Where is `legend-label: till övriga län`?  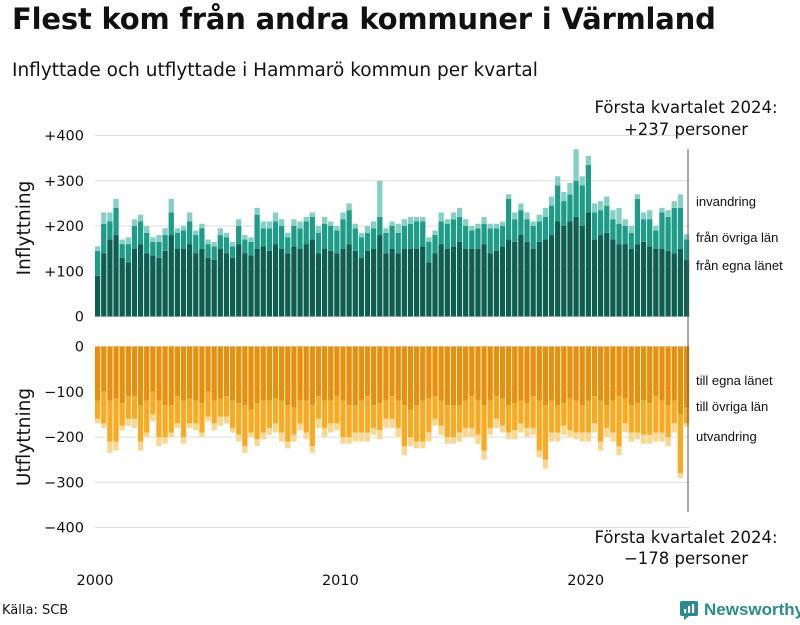
legend-label: till övriga län is located at coordinates (732, 406).